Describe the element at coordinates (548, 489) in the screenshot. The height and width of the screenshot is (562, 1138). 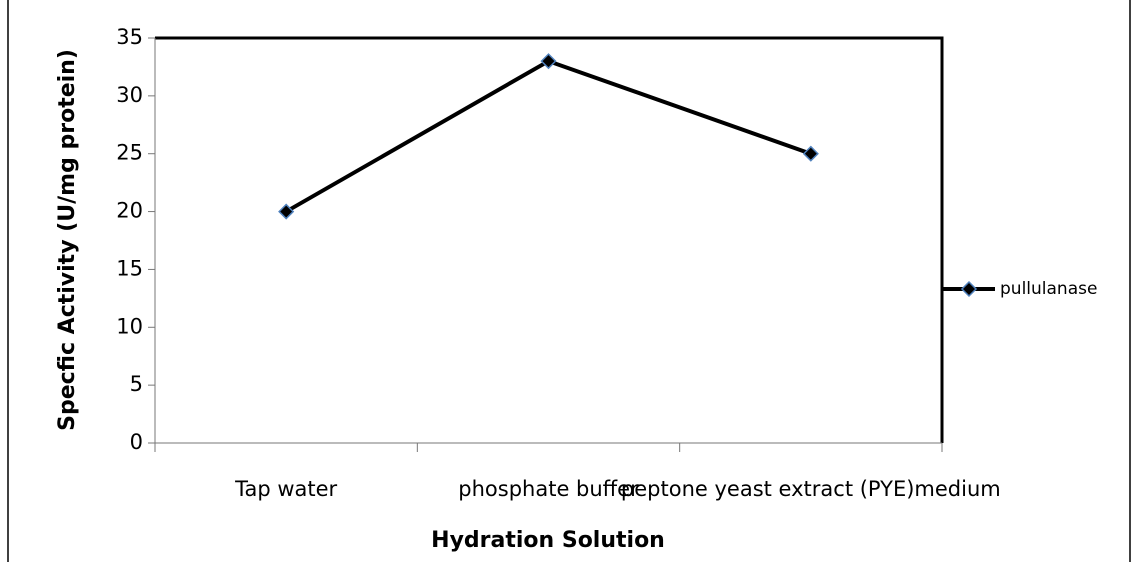
I see `x-tick-label: phosphate buffer` at that location.